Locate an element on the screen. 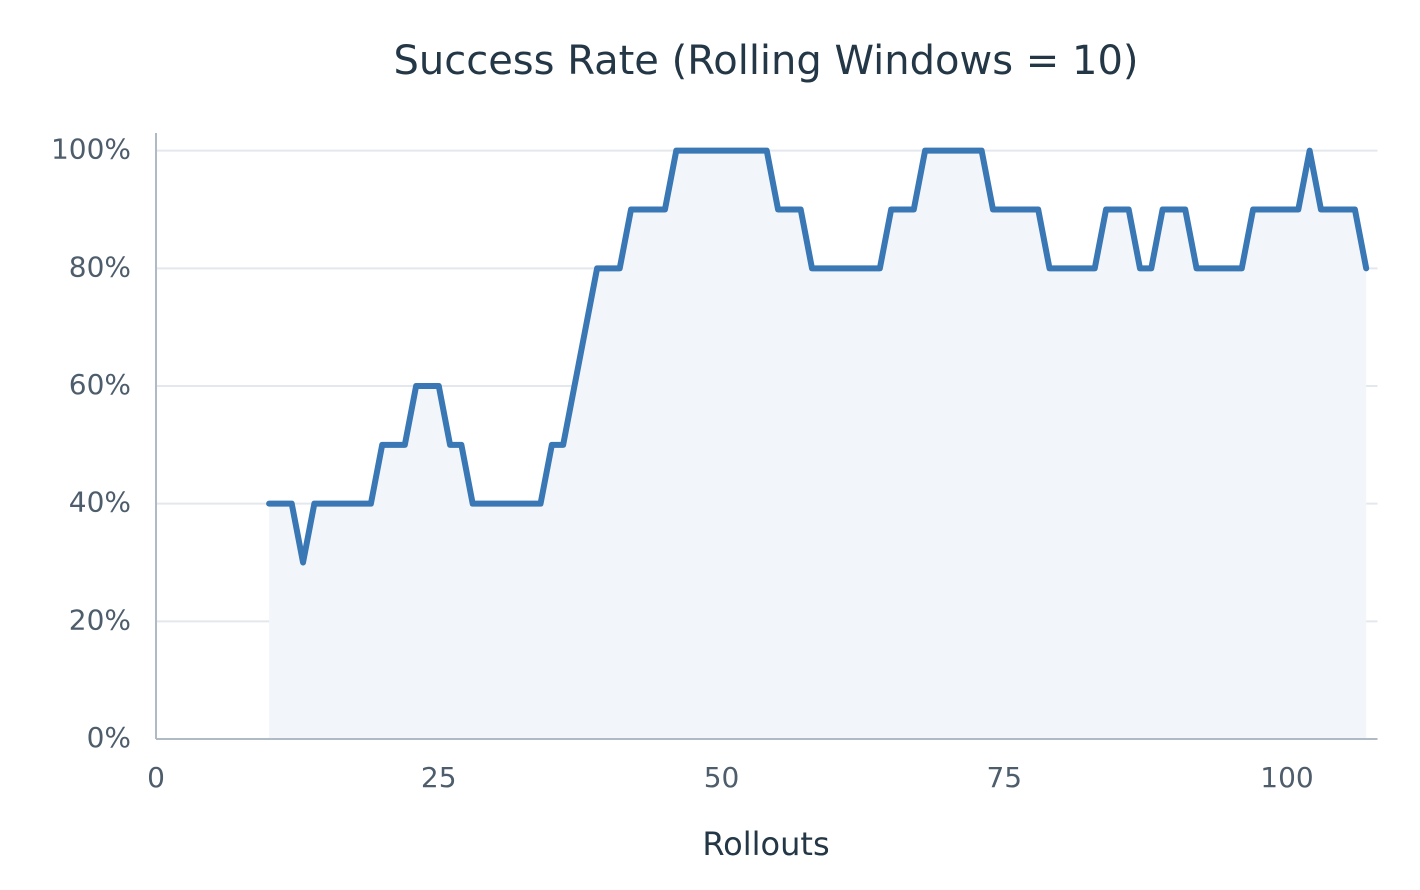 The width and height of the screenshot is (1420, 890). y-tick-label: 100% is located at coordinates (91, 149).